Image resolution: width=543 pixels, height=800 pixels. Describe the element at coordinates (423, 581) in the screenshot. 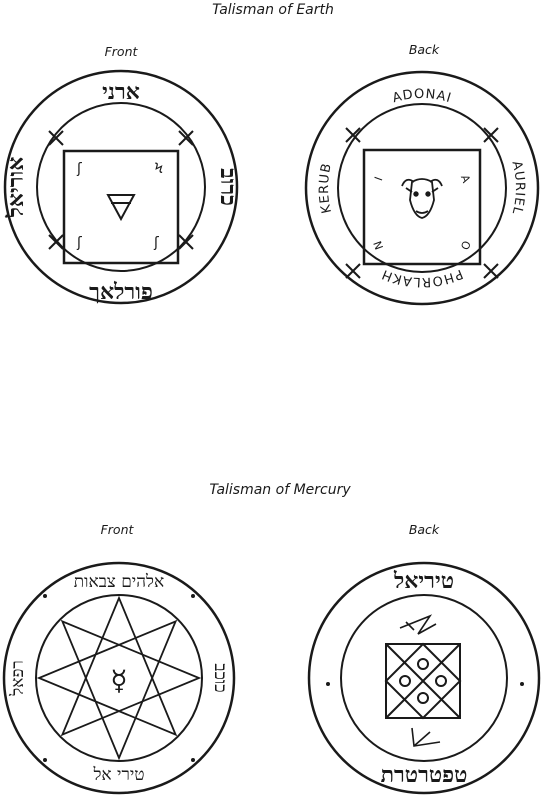

I see `mercury-back-hebrew-top: טיריאל` at that location.